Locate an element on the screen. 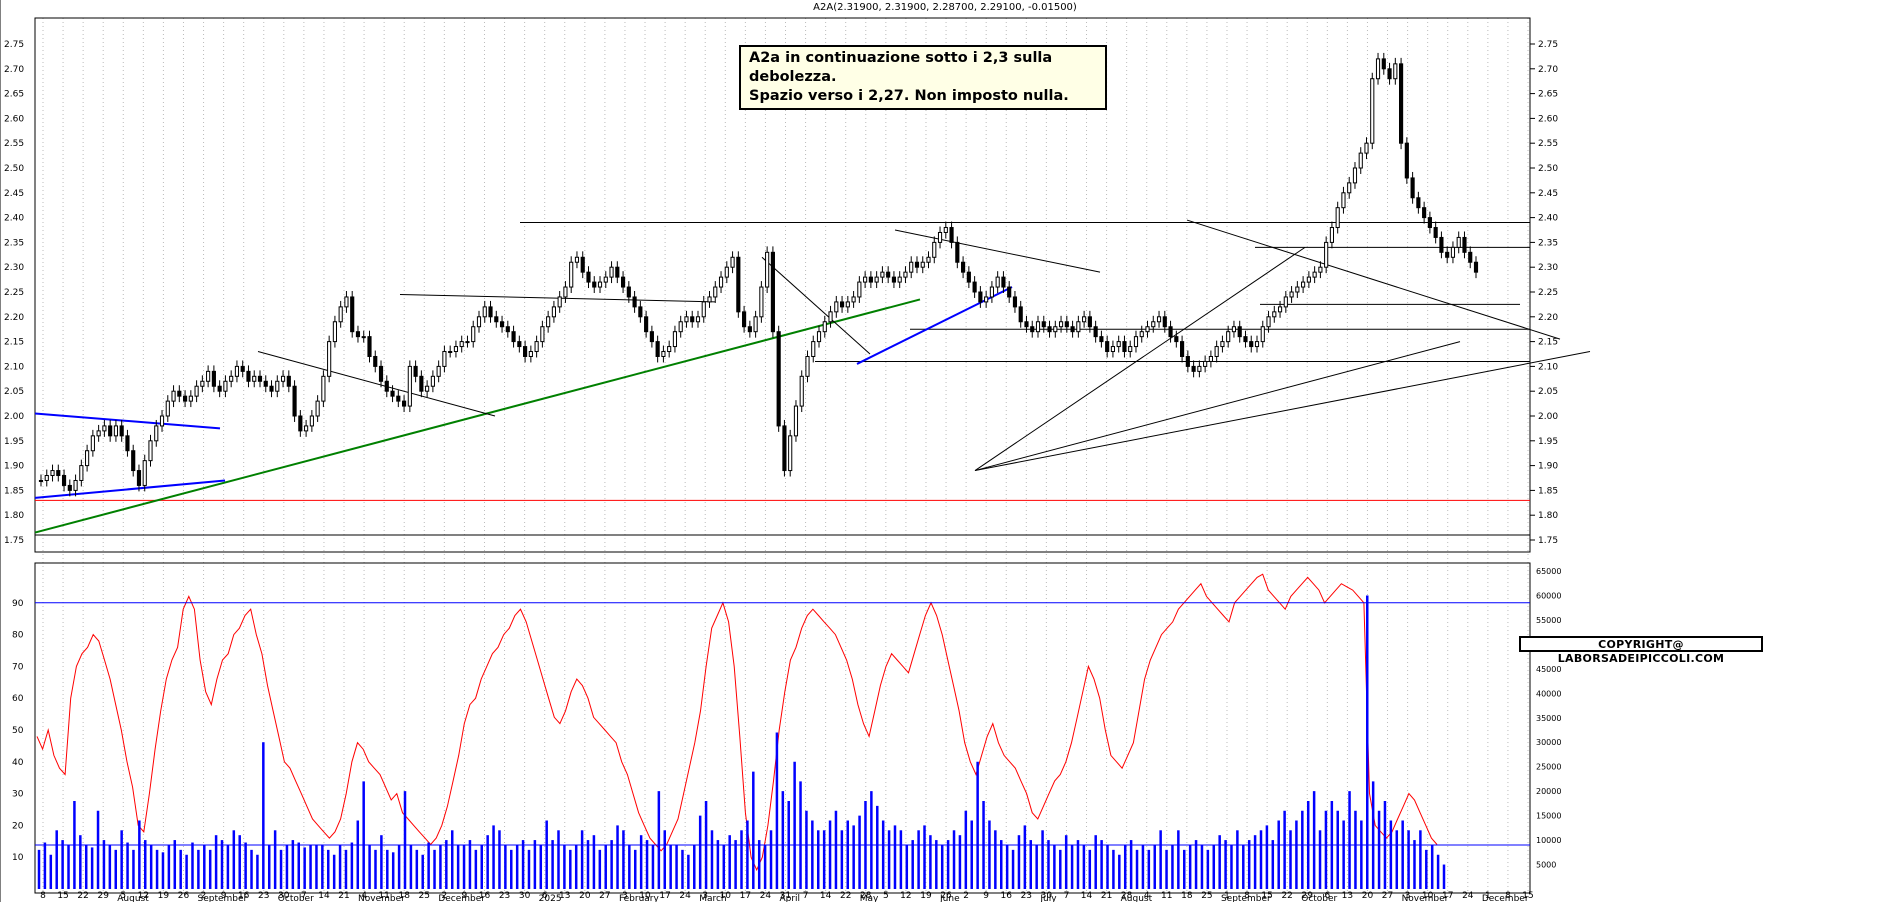 This screenshot has width=1890, height=902. price-y-tick-right: 2.25 is located at coordinates (1548, 293).